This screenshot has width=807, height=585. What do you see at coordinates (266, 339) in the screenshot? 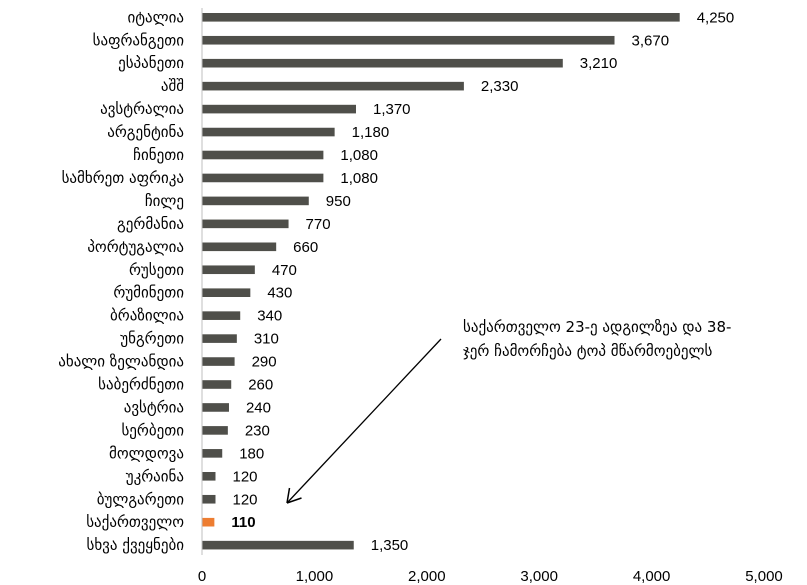
I see `value-label-15: 310` at bounding box center [266, 339].